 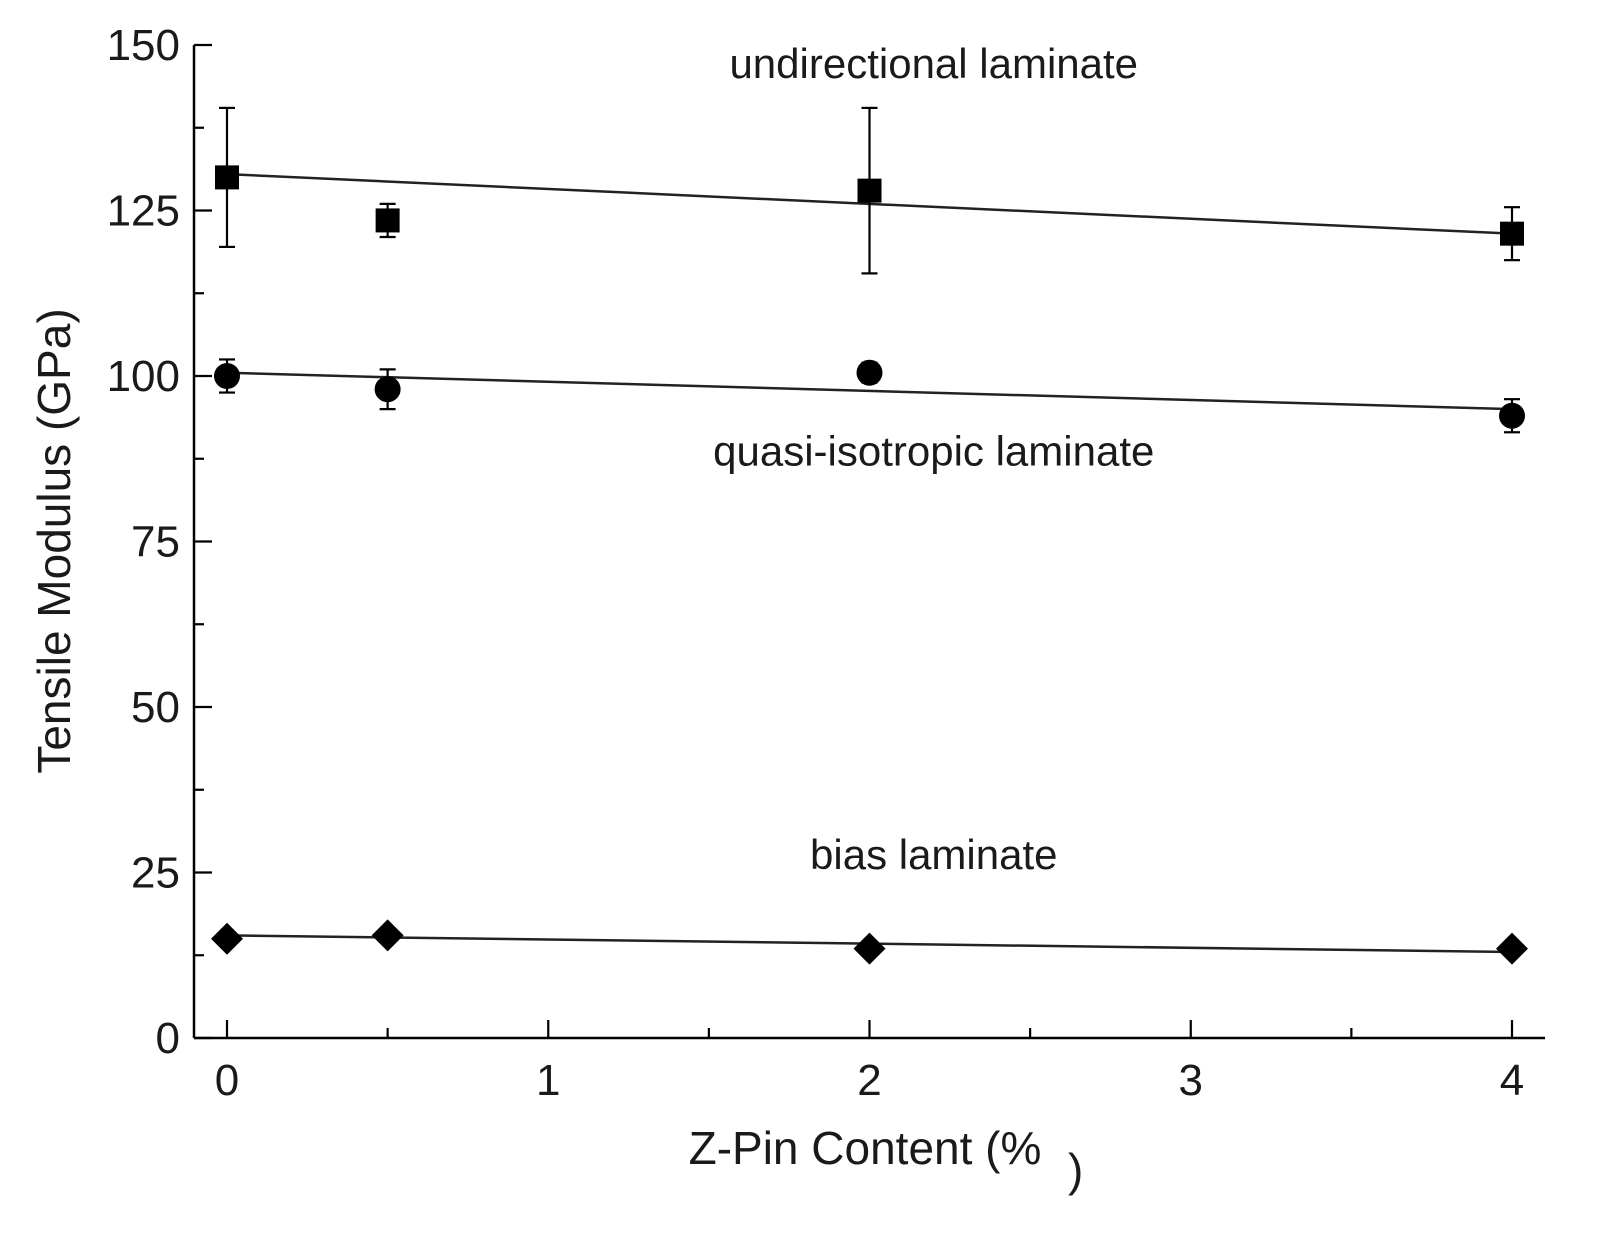 What do you see at coordinates (1512, 1080) in the screenshot?
I see `x-tick-label: 4` at bounding box center [1512, 1080].